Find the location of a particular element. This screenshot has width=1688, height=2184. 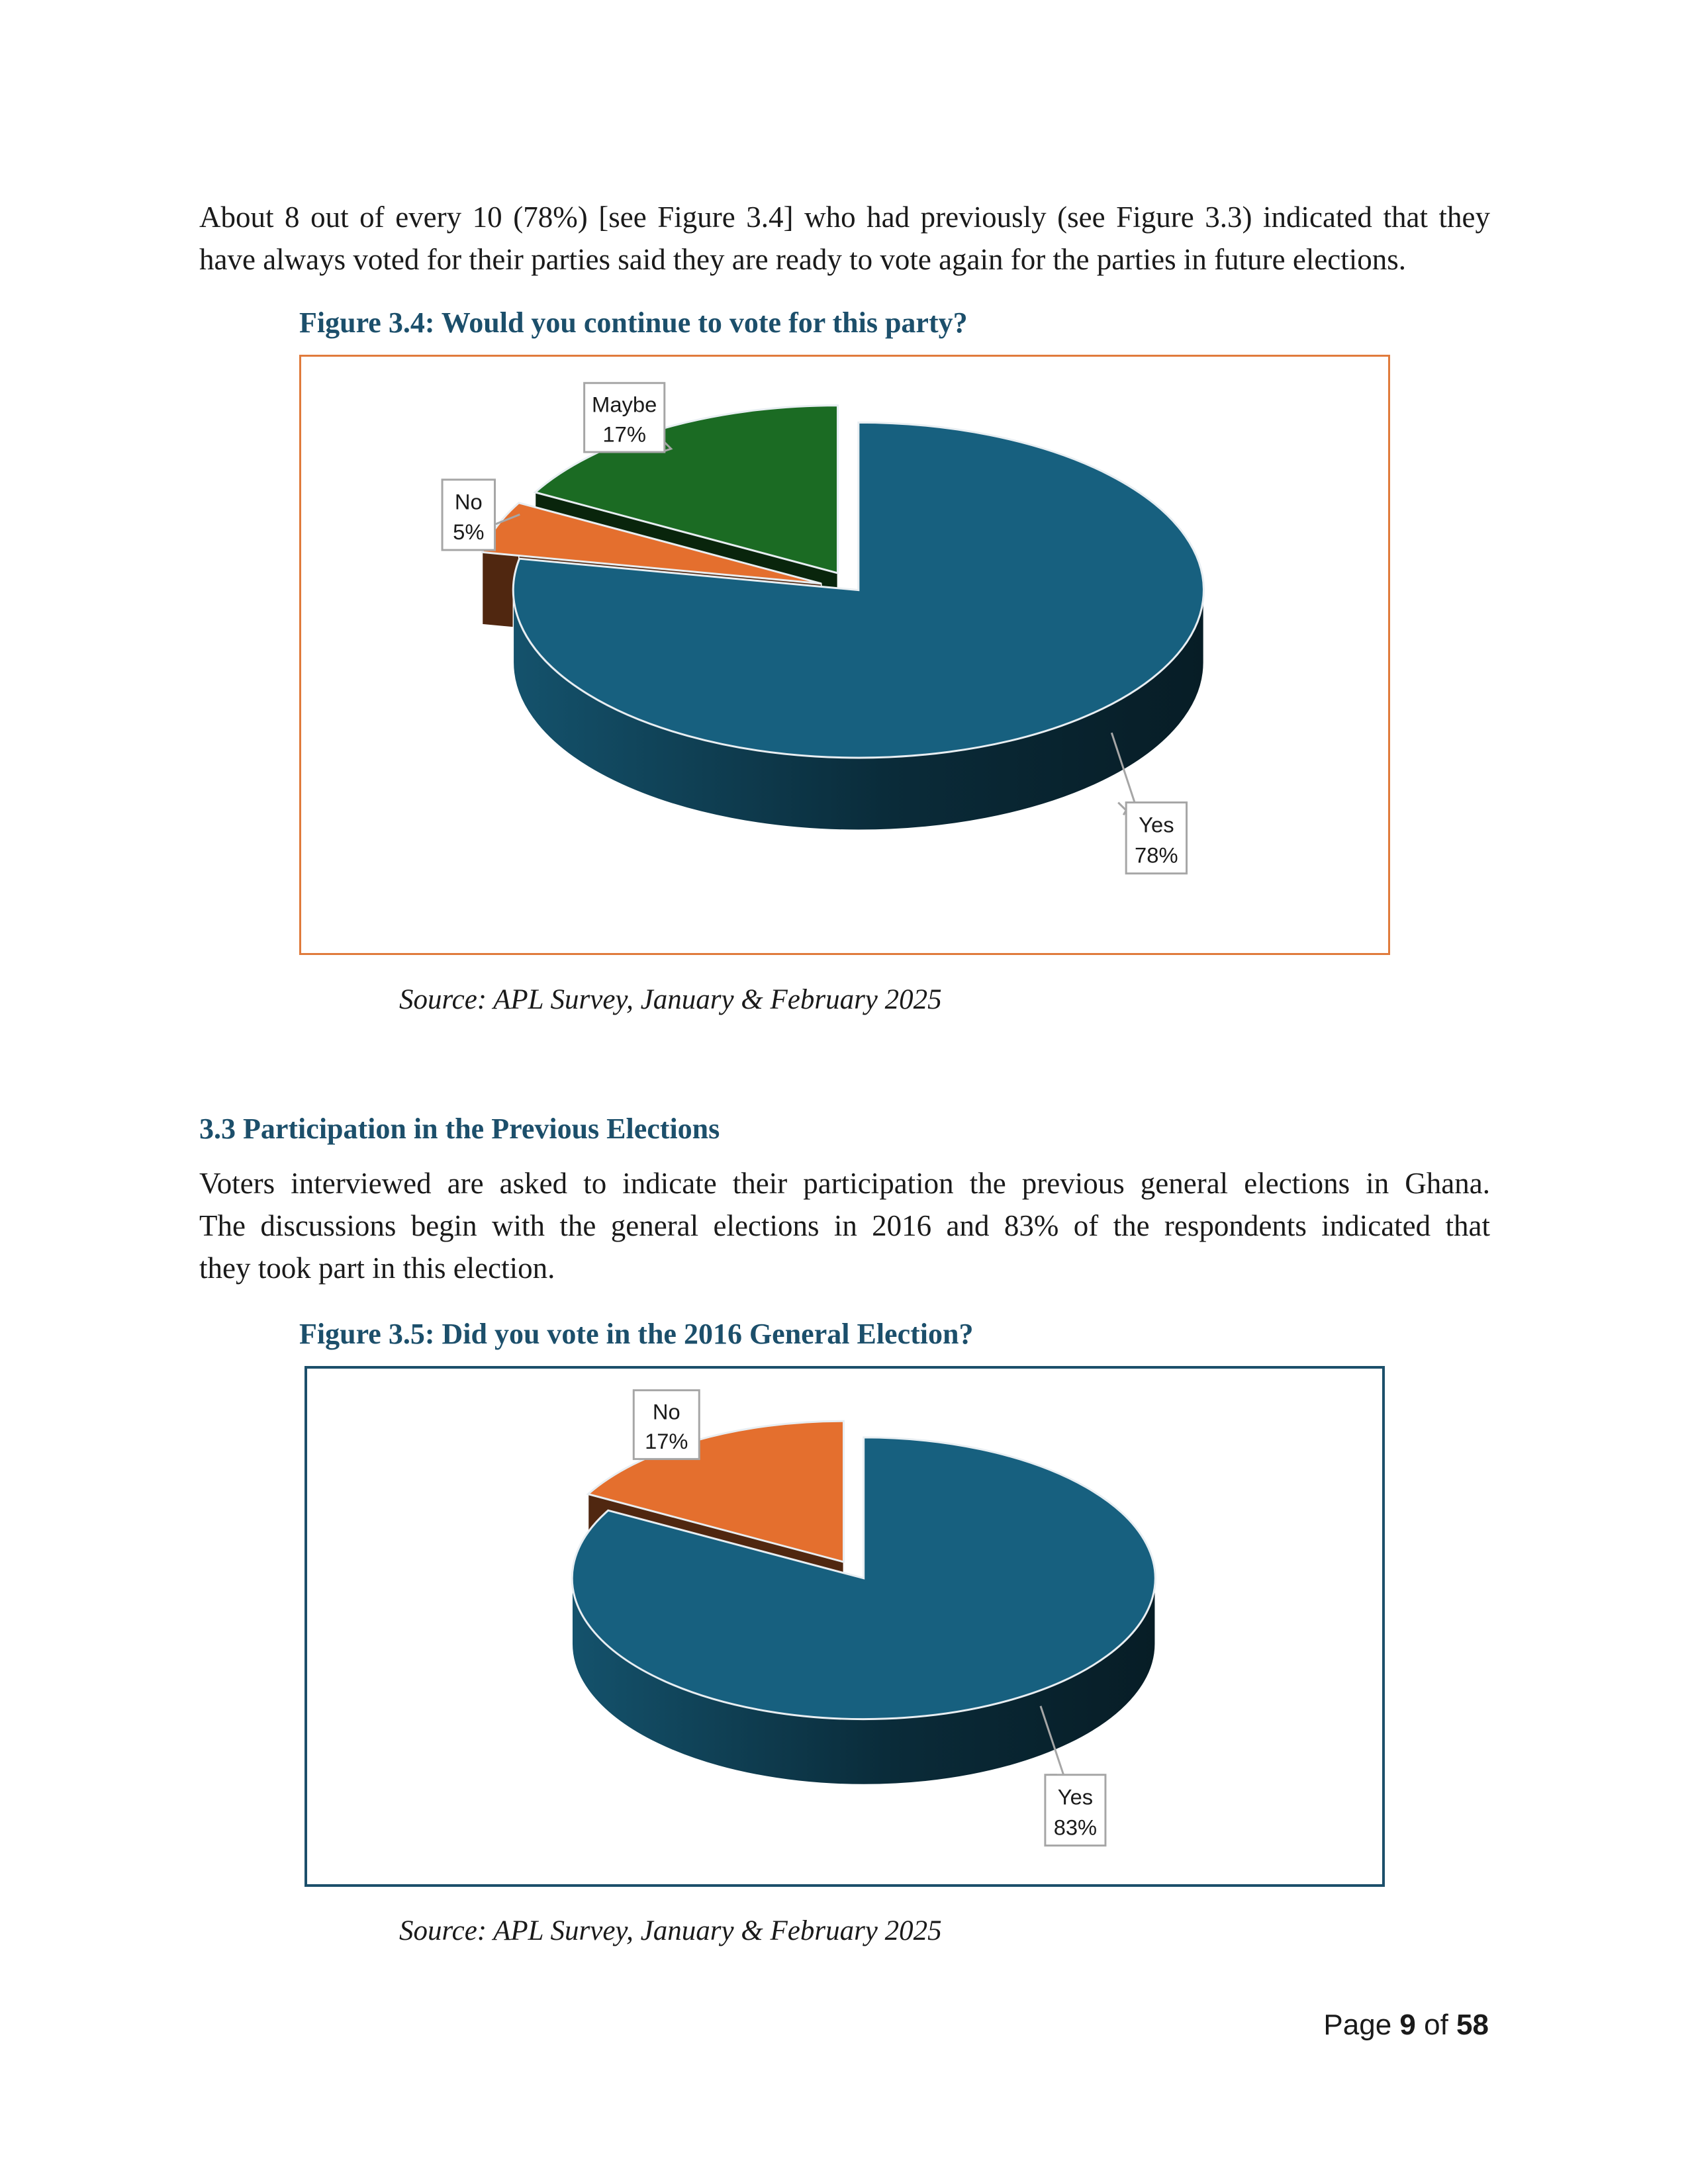

fig34-label-maybe: Maybe 17% is located at coordinates (628, 417).